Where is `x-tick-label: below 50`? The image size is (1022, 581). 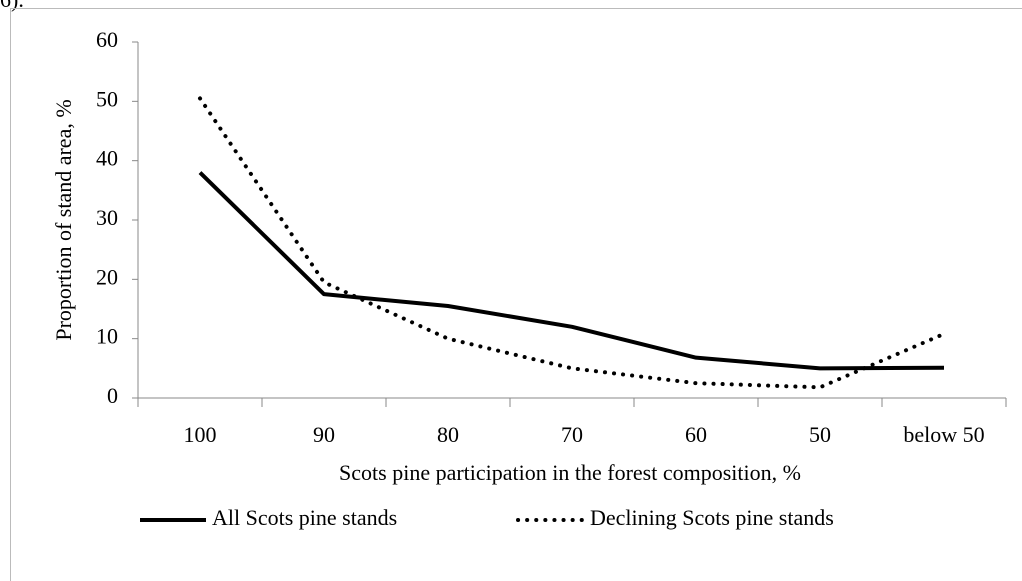 x-tick-label: below 50 is located at coordinates (943, 434).